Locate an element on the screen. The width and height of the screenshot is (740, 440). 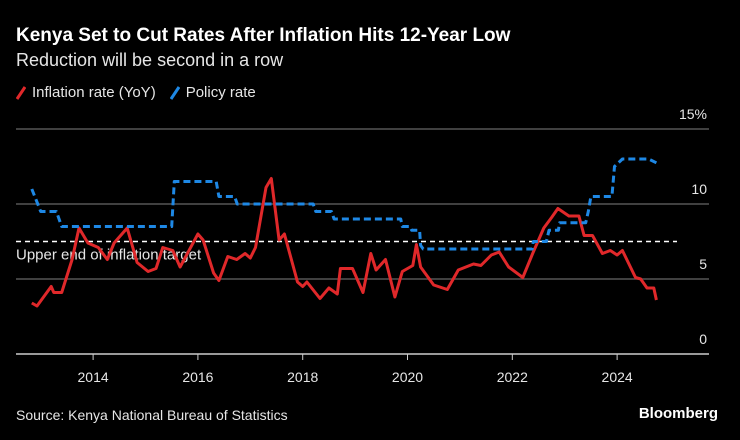
x-tick-label: 2024 is located at coordinates (617, 377).